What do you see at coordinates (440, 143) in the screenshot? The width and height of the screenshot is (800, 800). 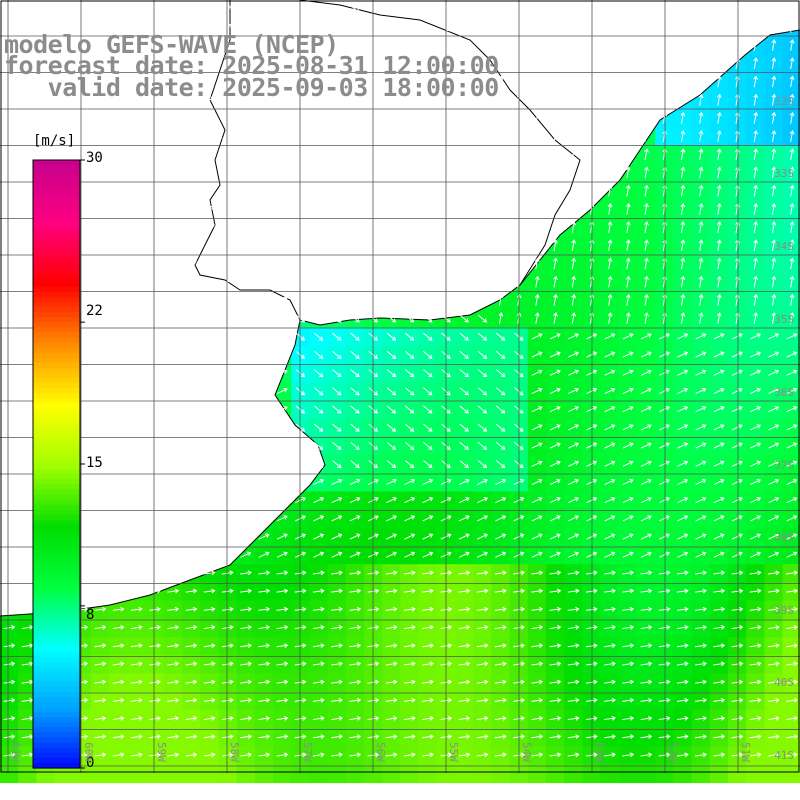 I see `country-border` at bounding box center [440, 143].